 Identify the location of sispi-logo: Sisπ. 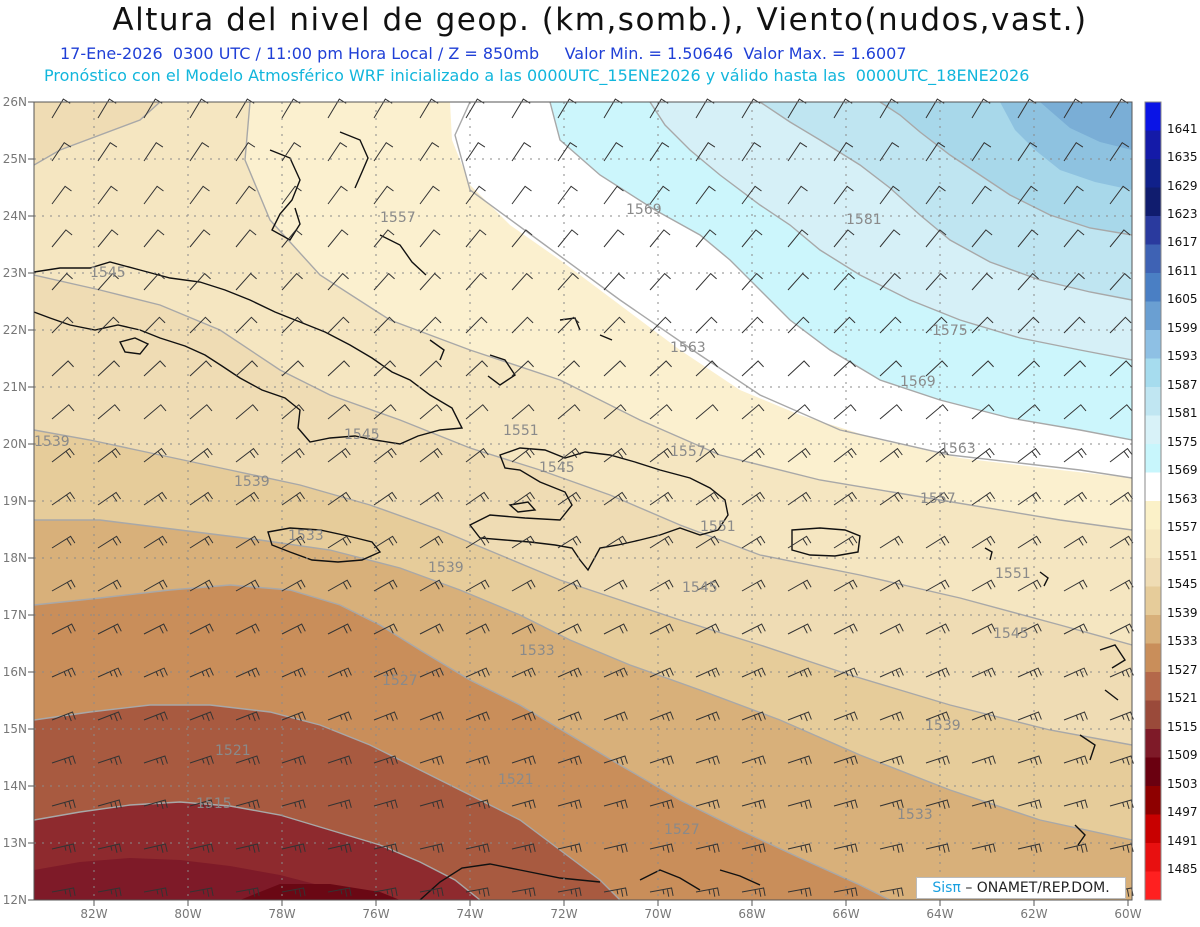
(946, 888).